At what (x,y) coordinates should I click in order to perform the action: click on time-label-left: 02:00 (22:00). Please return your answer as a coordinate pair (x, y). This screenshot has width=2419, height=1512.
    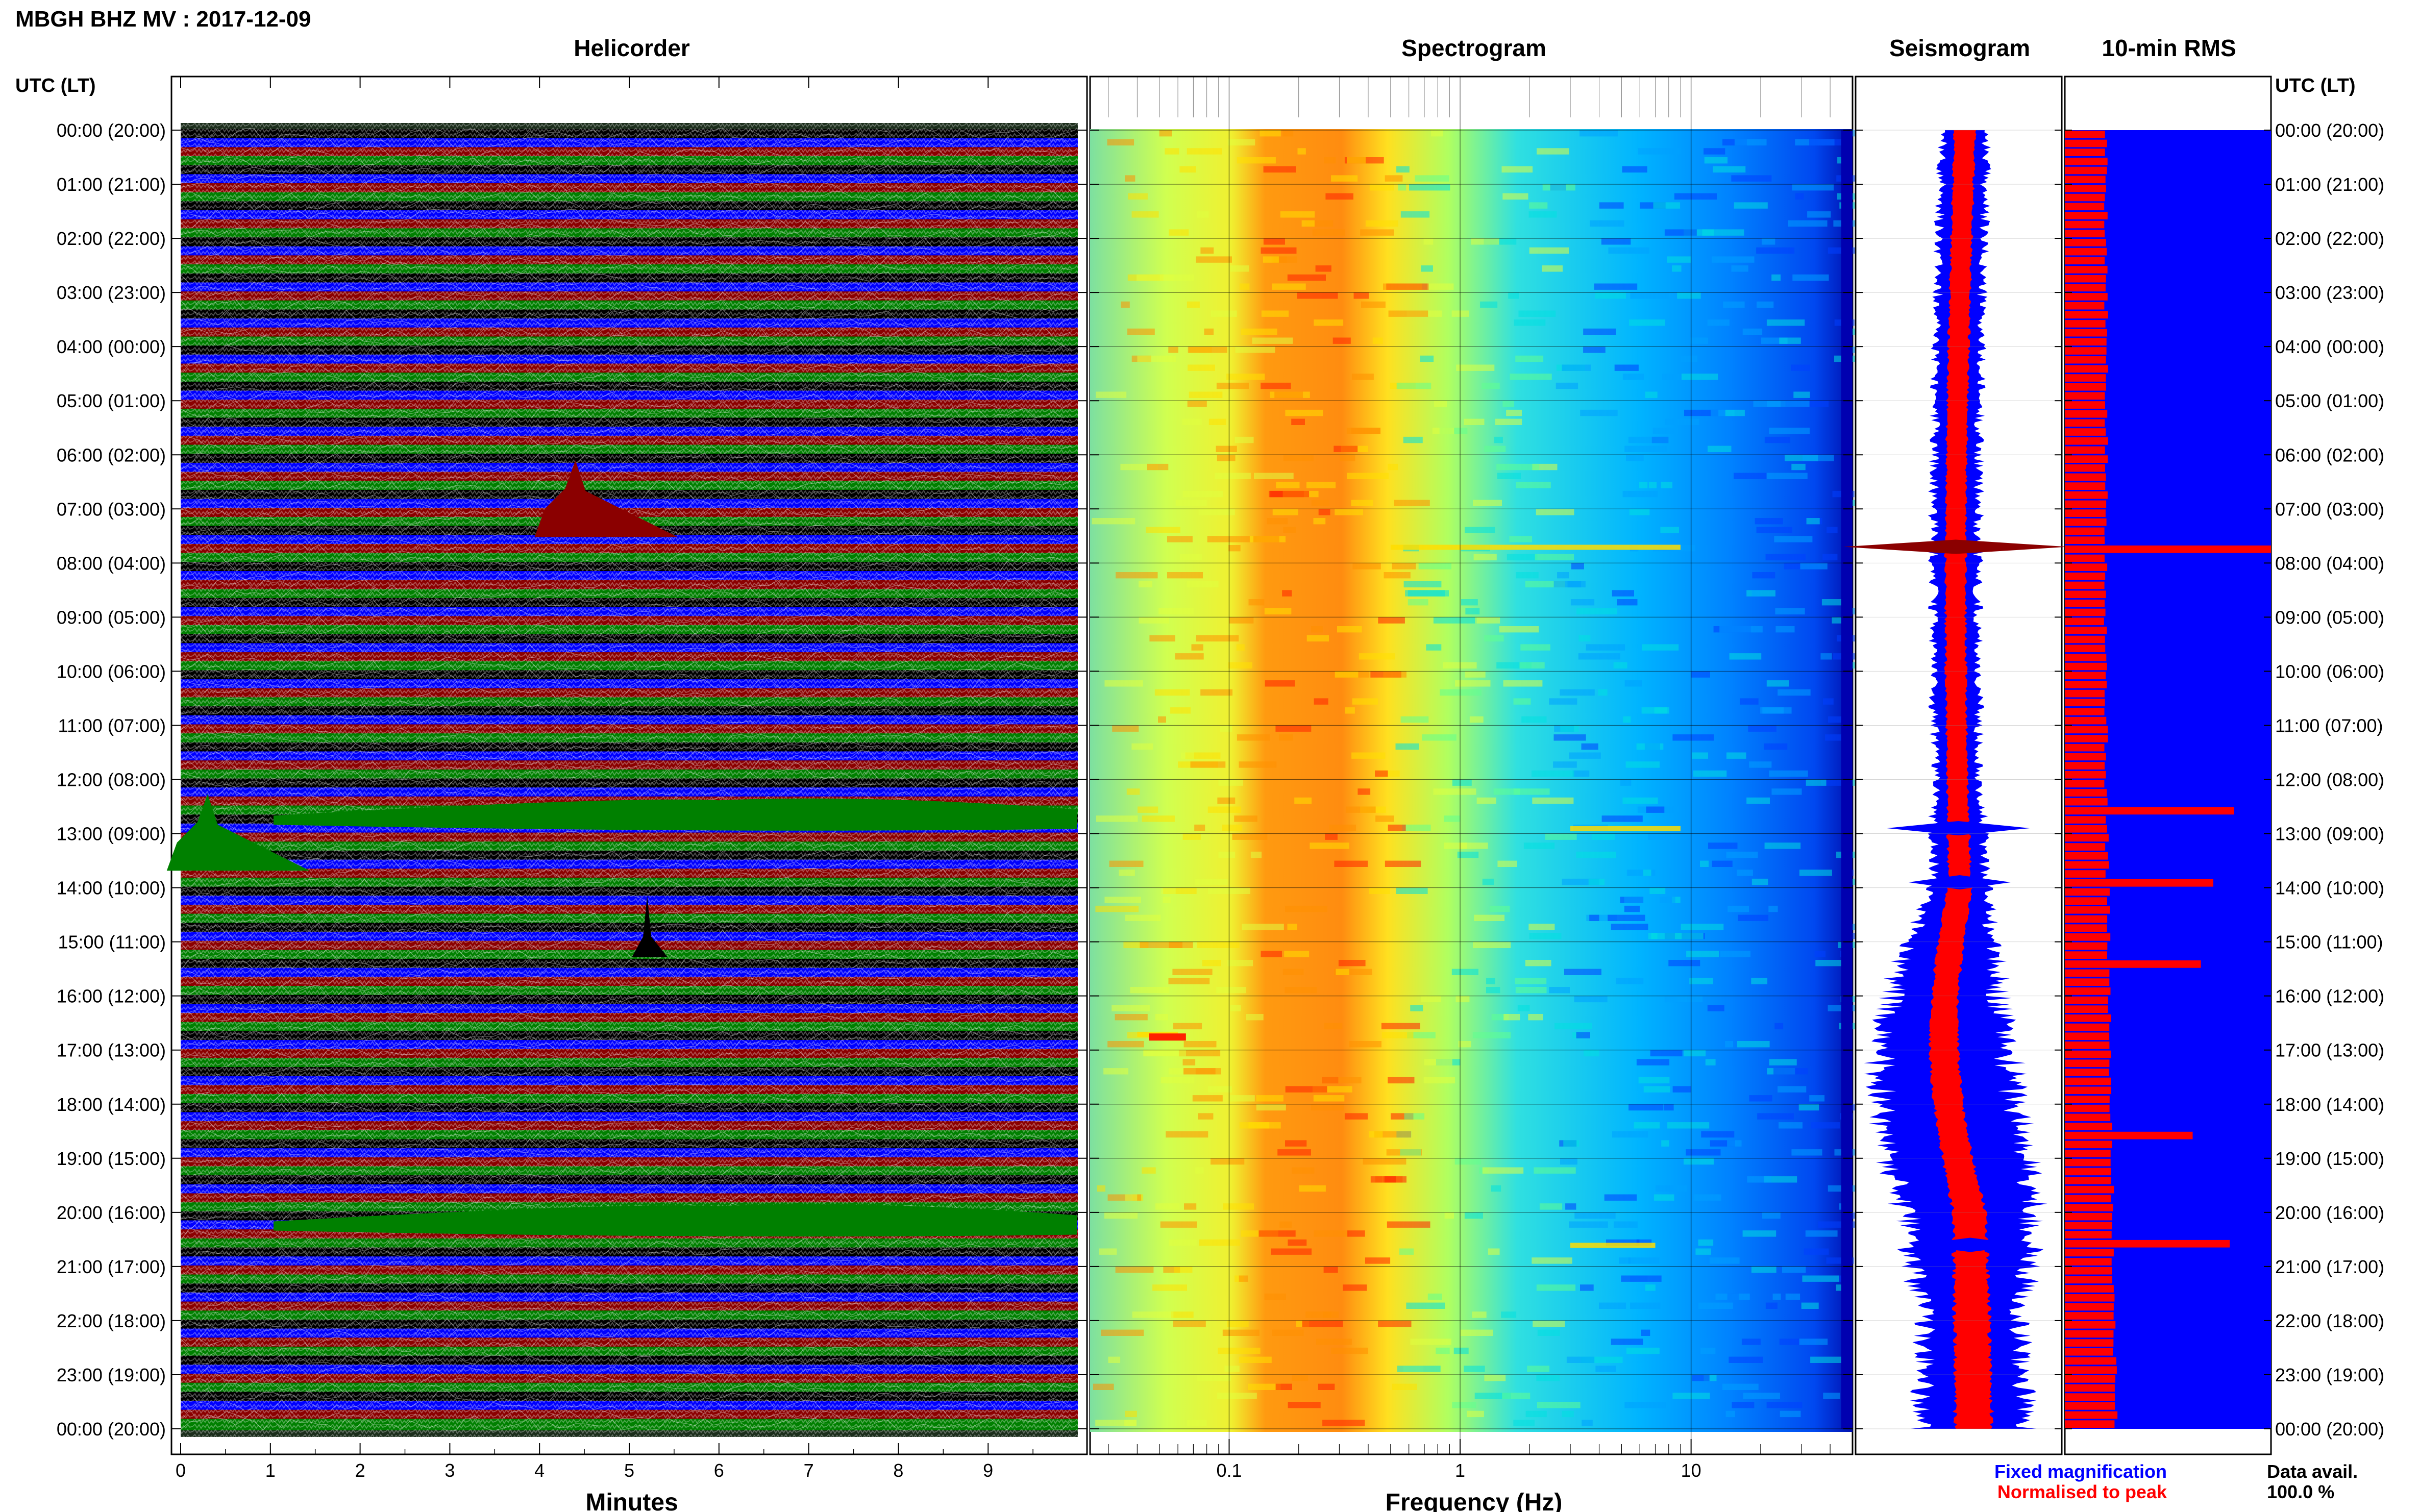
    Looking at the image, I should click on (111, 238).